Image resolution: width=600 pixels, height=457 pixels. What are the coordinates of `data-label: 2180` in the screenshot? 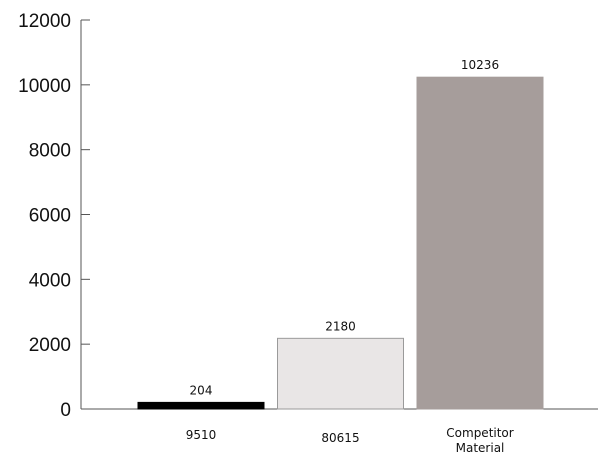 It's located at (340, 326).